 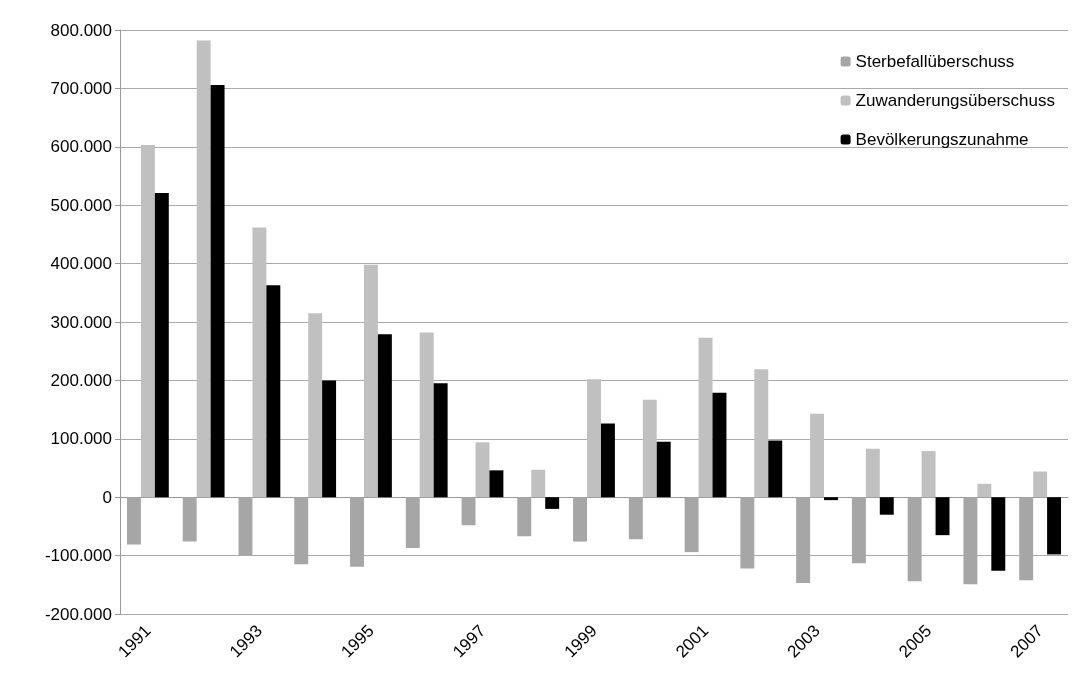 What do you see at coordinates (81, 88) in the screenshot?
I see `y-tick-label: 700.000` at bounding box center [81, 88].